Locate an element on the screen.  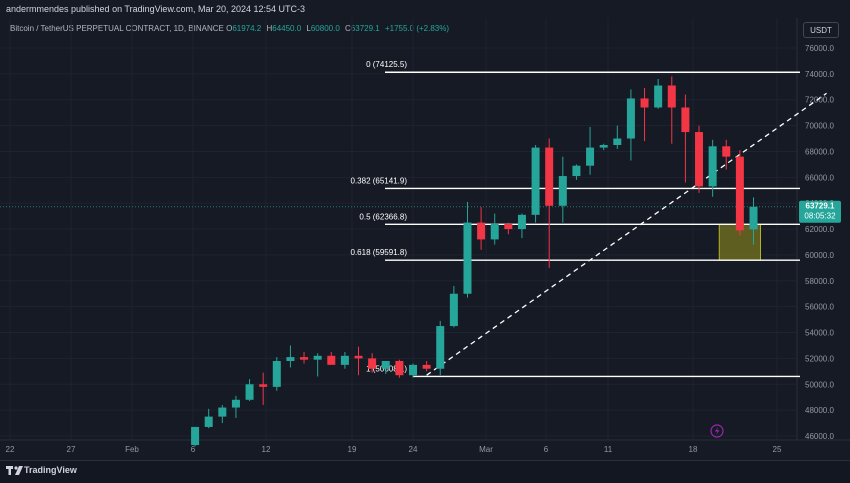
price-tick-label: 50000.0 is located at coordinates (819, 384).